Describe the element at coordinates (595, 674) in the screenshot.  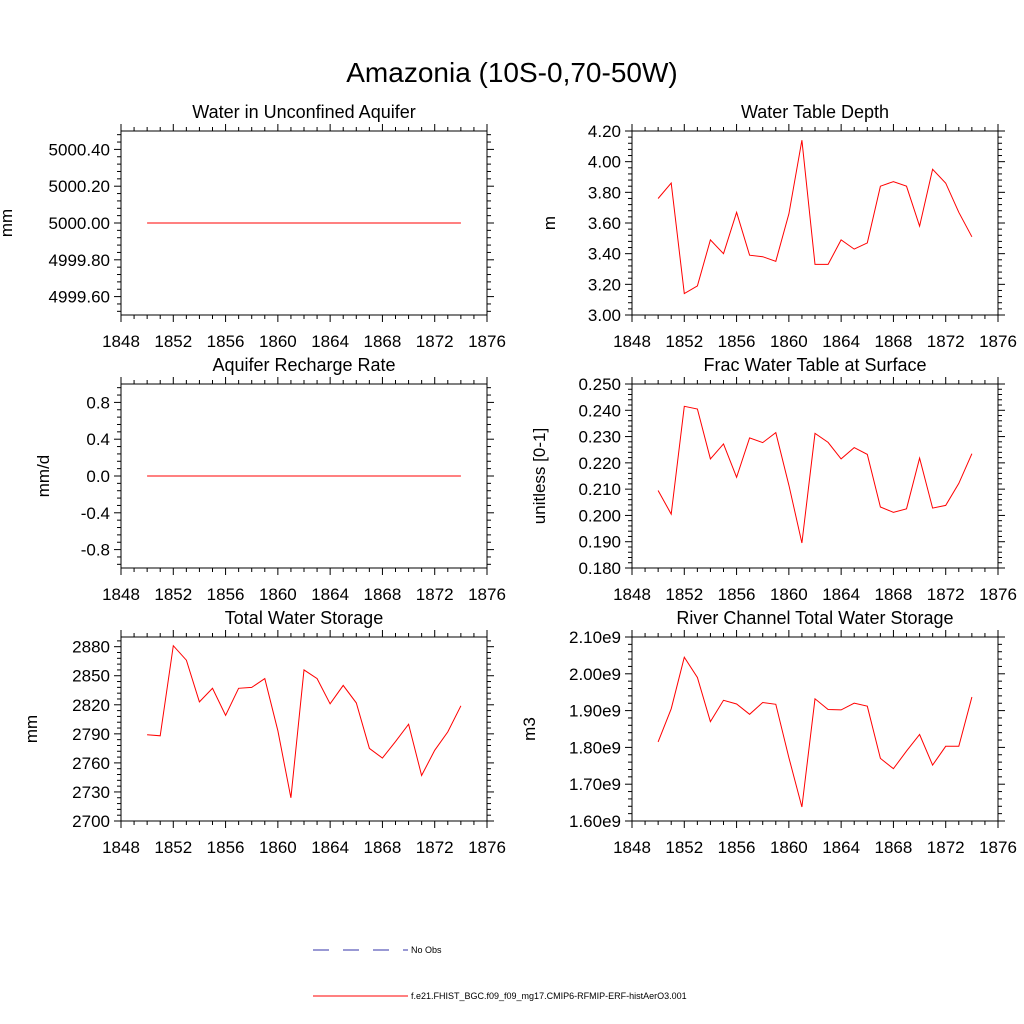
I see `y-tick-label: 2.00e9` at that location.